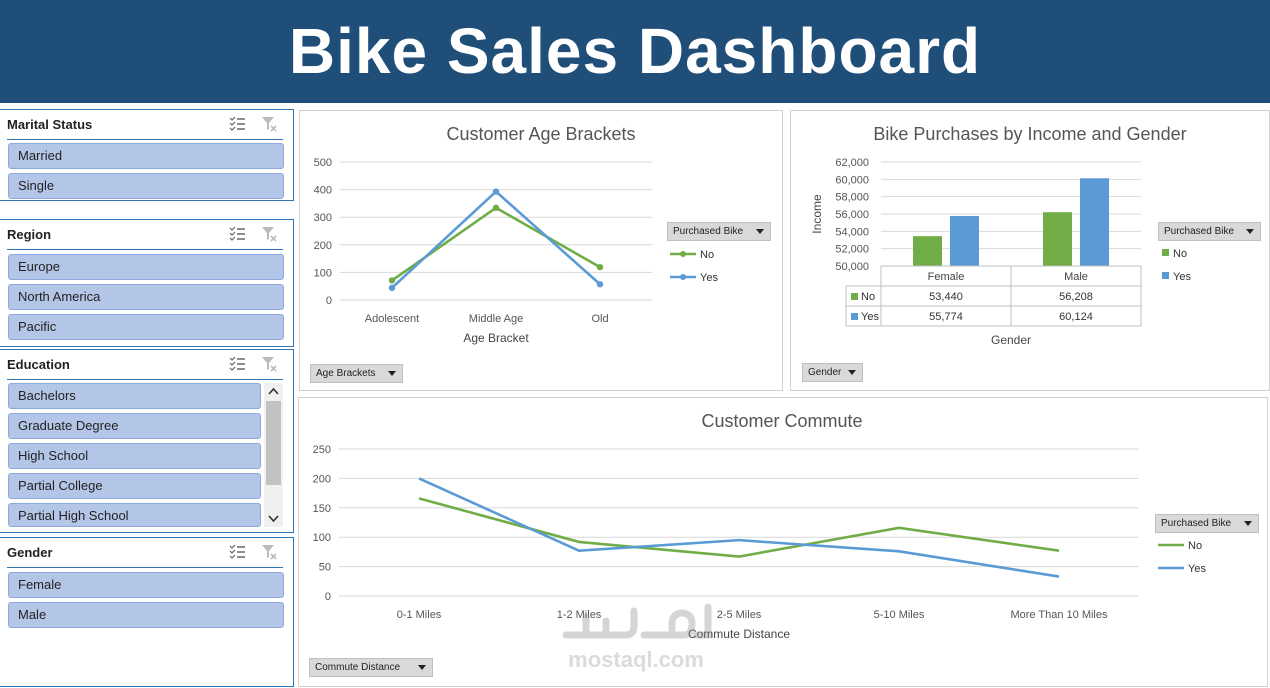  What do you see at coordinates (1076, 317) in the screenshot?
I see `table-value: 60,124` at bounding box center [1076, 317].